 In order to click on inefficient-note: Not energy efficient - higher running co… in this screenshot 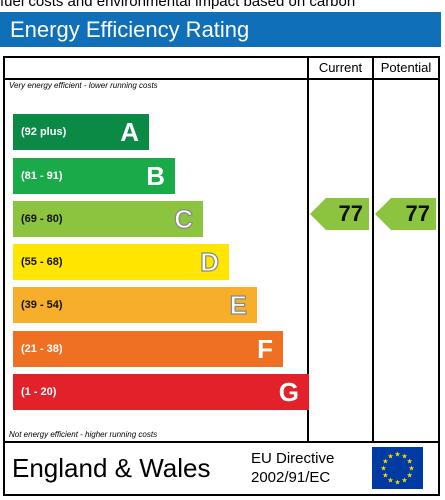, I will do `click(83, 434)`.